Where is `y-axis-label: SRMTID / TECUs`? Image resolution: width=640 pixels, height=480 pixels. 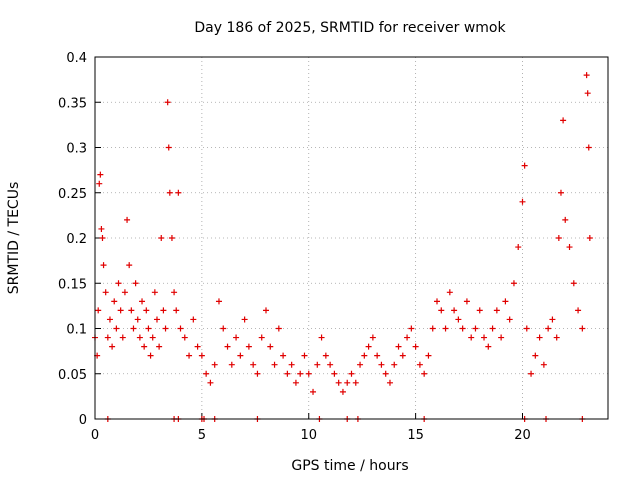
y-axis-label: SRMTID / TECUs is located at coordinates (14, 238).